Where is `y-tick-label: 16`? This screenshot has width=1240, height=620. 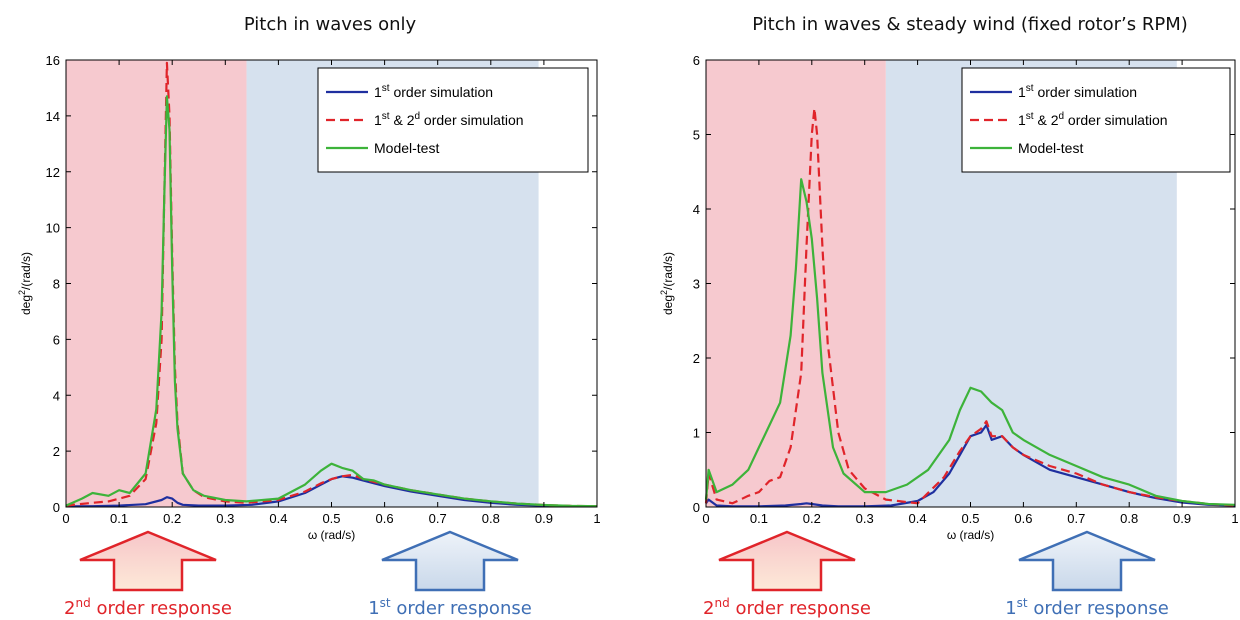 y-tick-label: 16 is located at coordinates (53, 60).